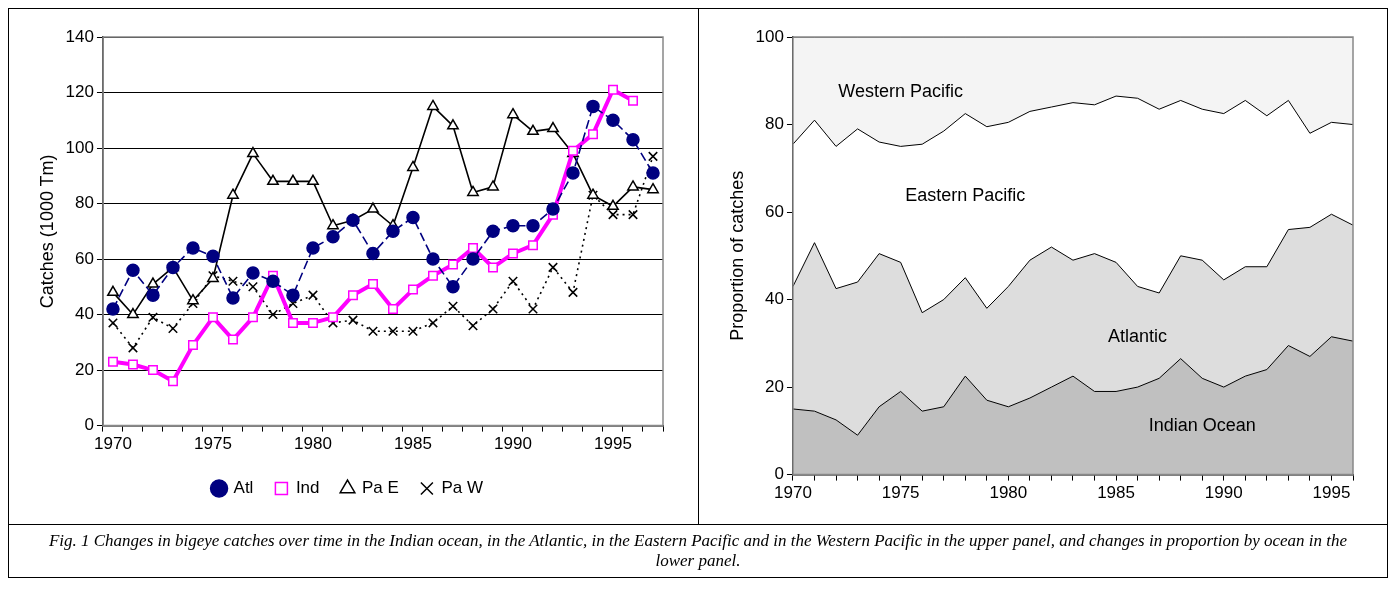 Image resolution: width=1396 pixels, height=601 pixels. I want to click on legend-label: Pa E, so click(381, 487).